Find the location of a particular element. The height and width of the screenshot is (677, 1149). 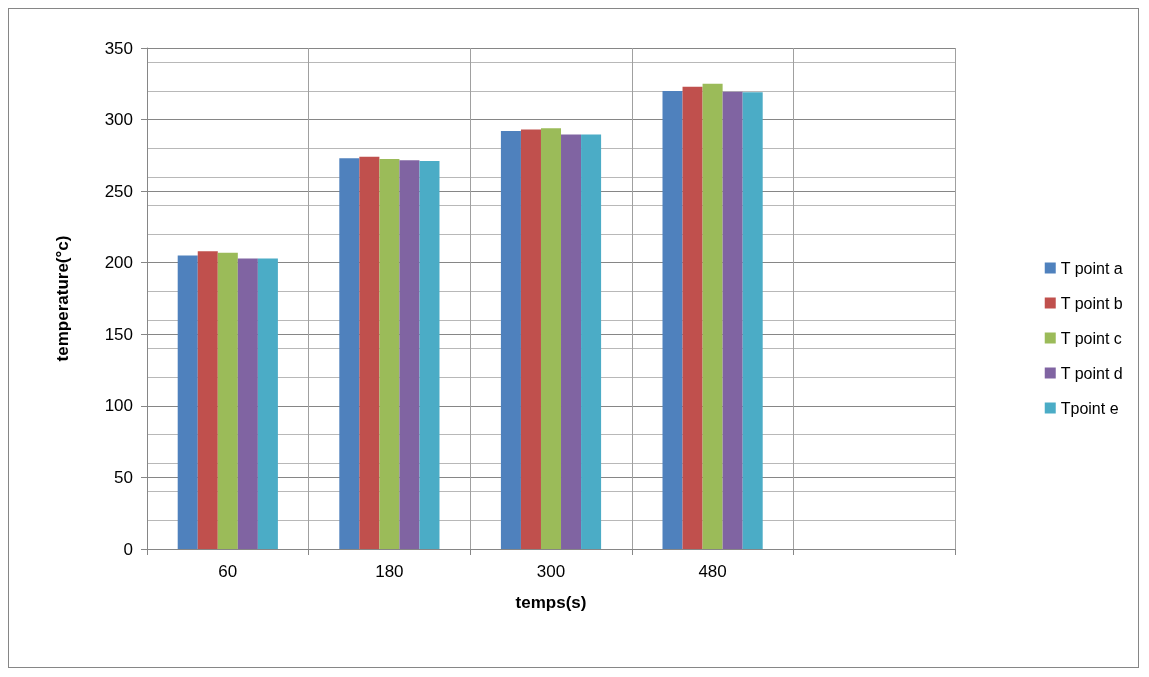

x-tick-label: 60 is located at coordinates (228, 571).